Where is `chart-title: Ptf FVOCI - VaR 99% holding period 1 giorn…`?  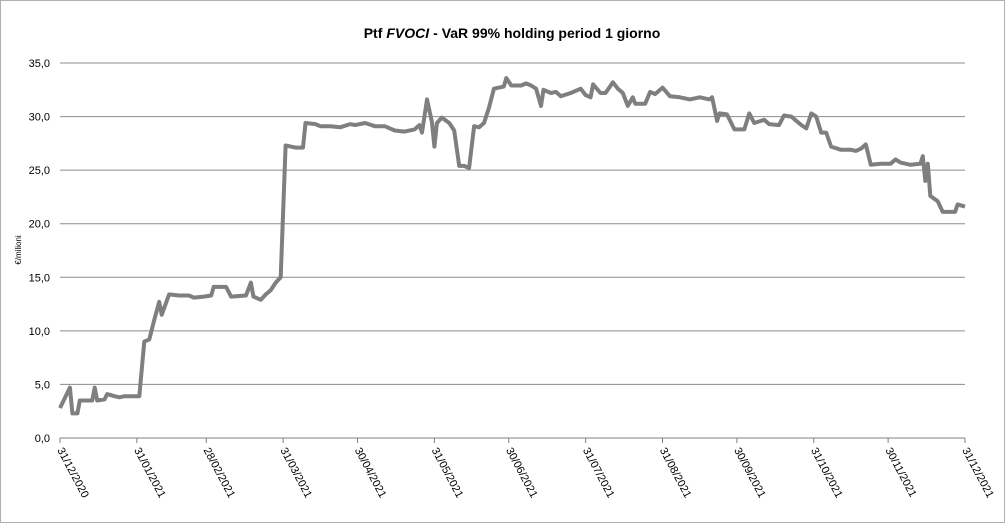
chart-title: Ptf FVOCI - VaR 99% holding period 1 giorn… is located at coordinates (512, 33).